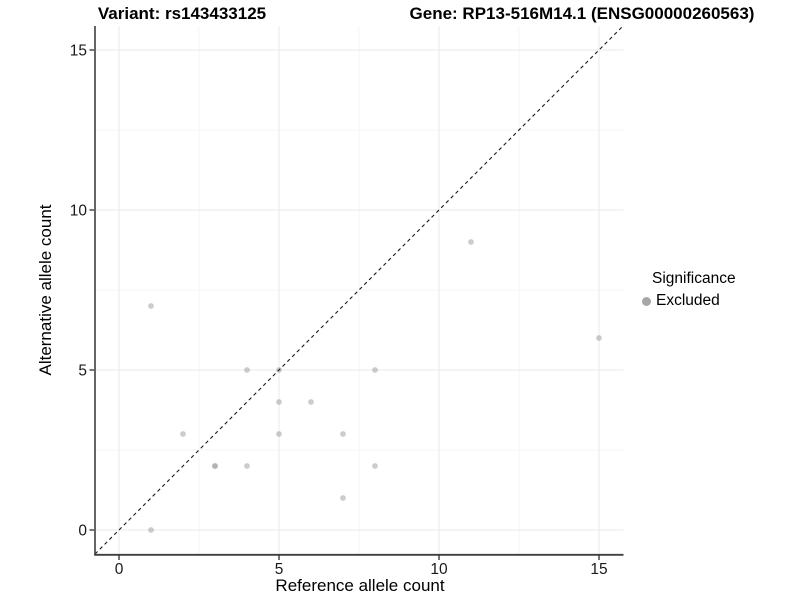 The image size is (800, 600). I want to click on x-tick-label: 15, so click(598, 569).